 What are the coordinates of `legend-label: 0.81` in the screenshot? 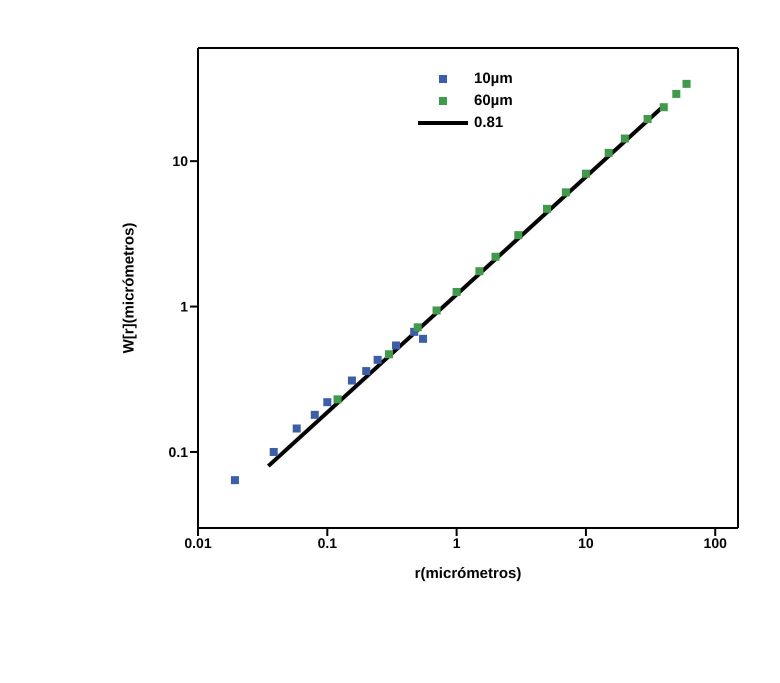 It's located at (489, 123).